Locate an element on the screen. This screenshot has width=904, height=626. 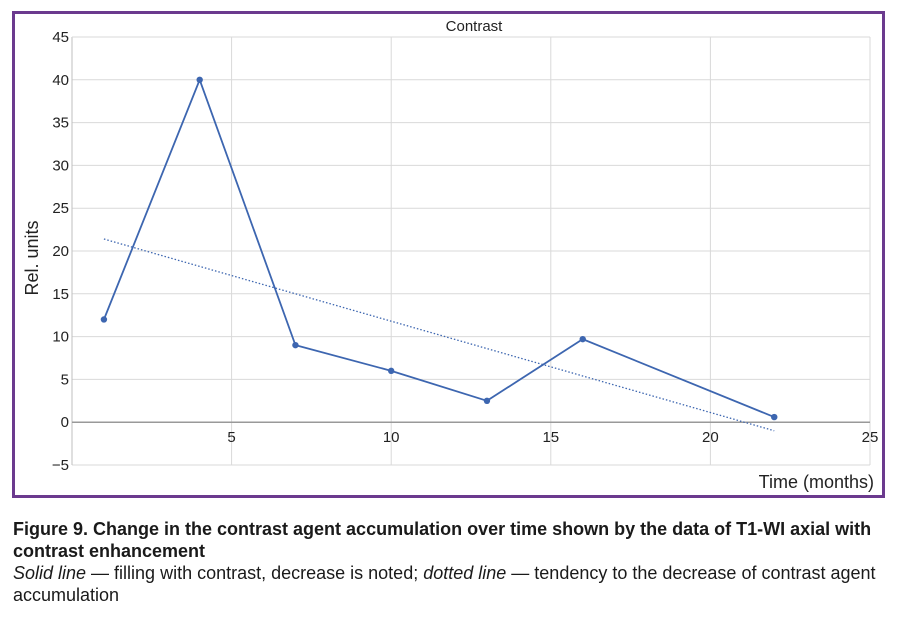
x-tick-label: 5 is located at coordinates (231, 437).